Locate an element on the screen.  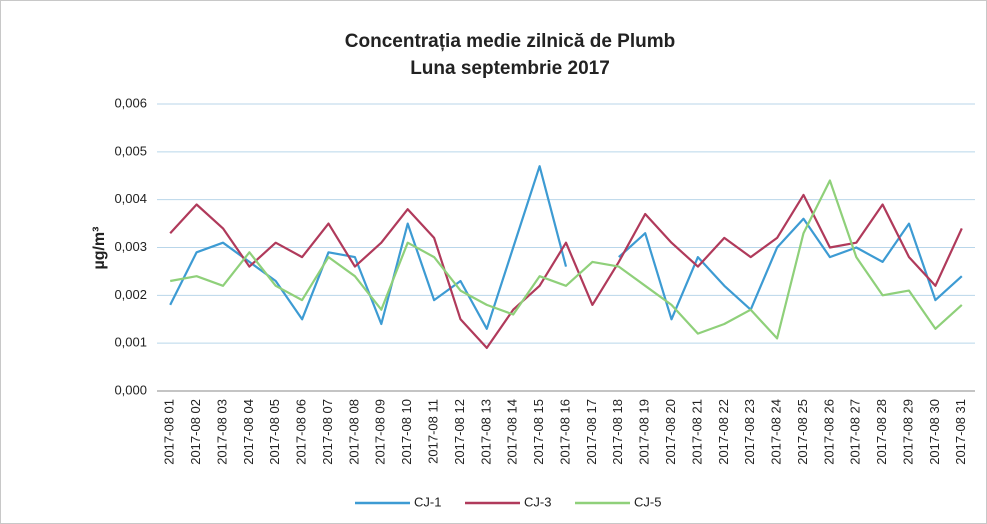
x-tick-label: 2017-08 30 is located at coordinates (934, 432).